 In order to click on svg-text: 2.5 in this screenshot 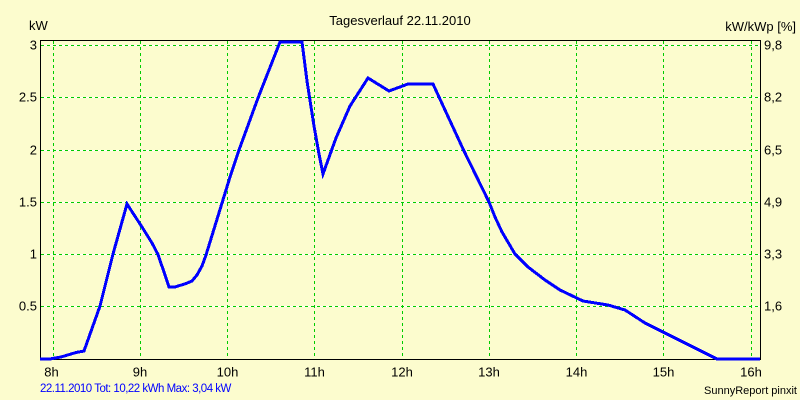, I will do `click(28, 97)`.